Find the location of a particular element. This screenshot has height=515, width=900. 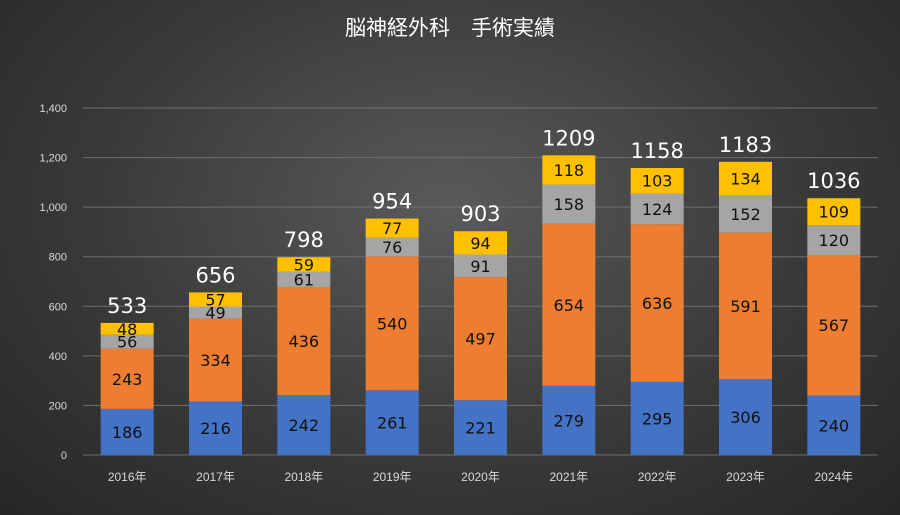

total-value-label: 1183 is located at coordinates (745, 145).